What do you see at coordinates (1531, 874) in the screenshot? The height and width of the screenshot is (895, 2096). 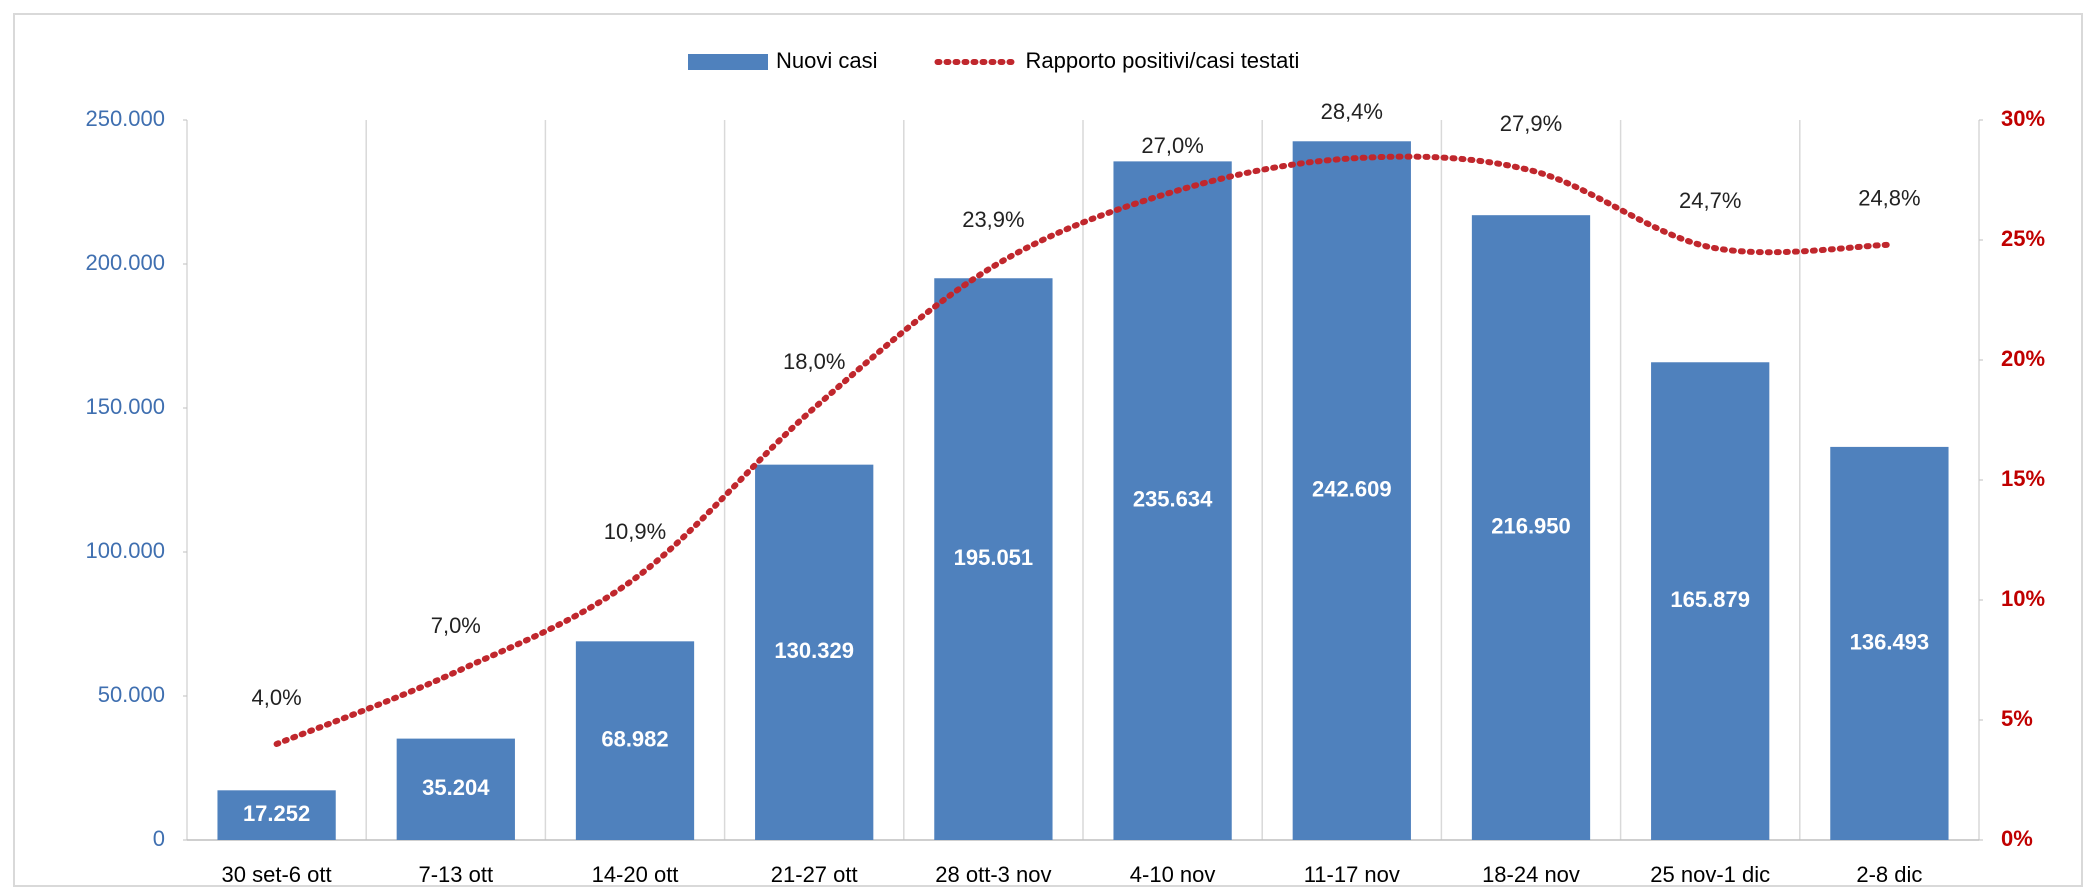 I see `x-tick-label: 18-24 nov` at bounding box center [1531, 874].